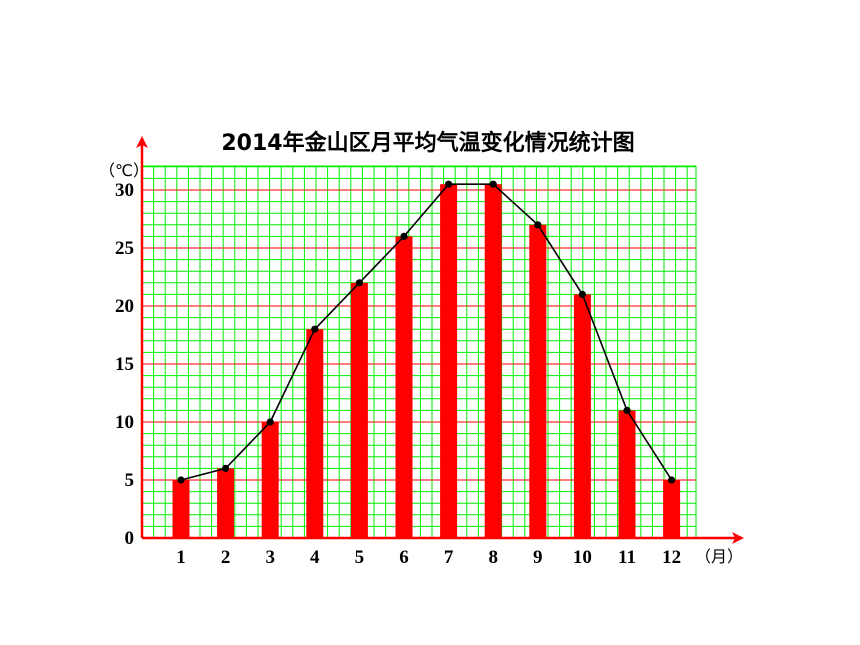 This screenshot has width=860, height=645. I want to click on y-tick-label: 0, so click(130, 538).